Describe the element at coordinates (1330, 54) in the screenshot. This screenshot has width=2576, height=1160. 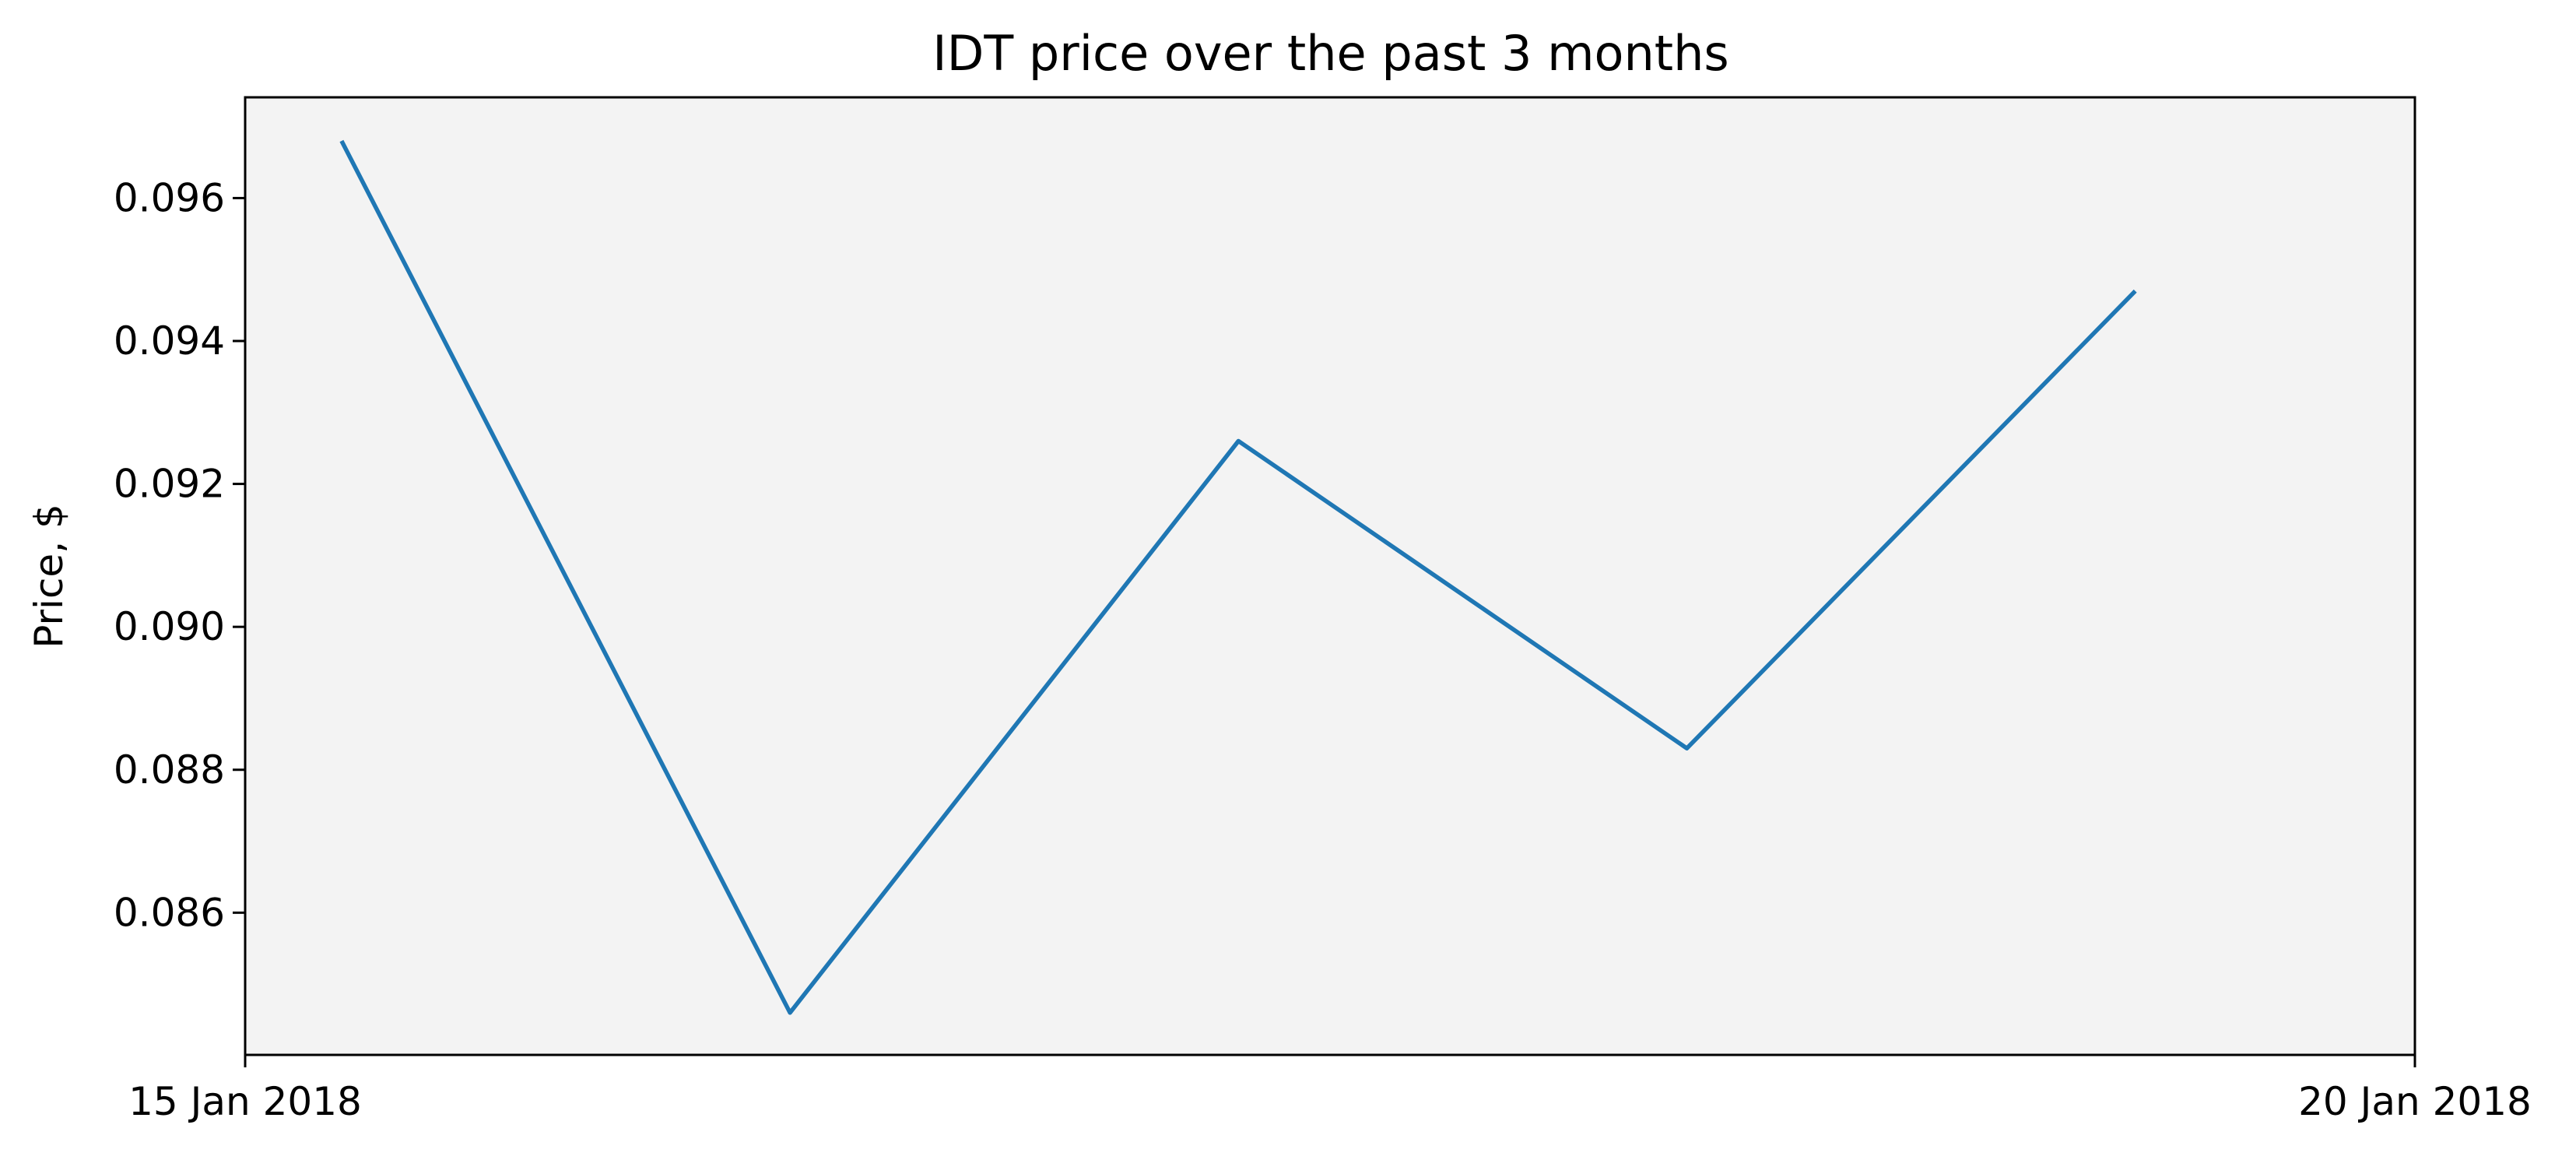
I see `chart-title: IDT price over the past 3 months` at that location.